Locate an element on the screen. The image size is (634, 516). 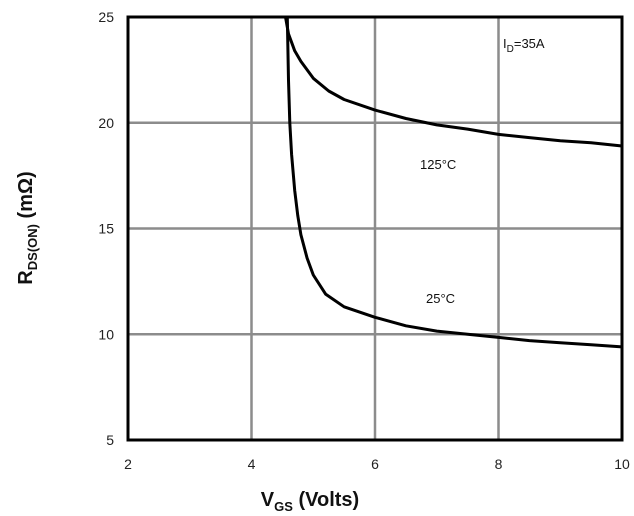
y-axis-label: RDS(ON) (mΩ) is located at coordinates (27, 227).